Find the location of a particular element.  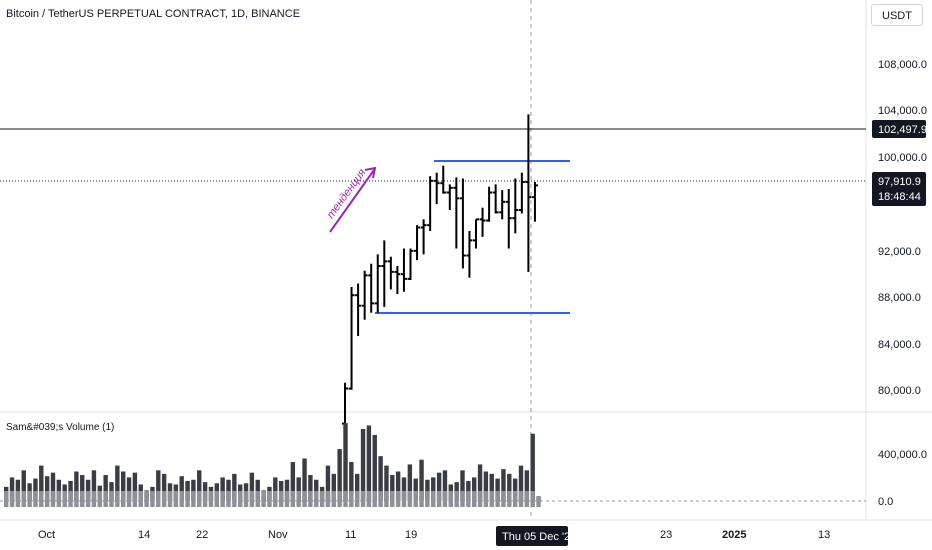

crosshair-time-label: Thu 05 Dec '24 is located at coordinates (539, 537).